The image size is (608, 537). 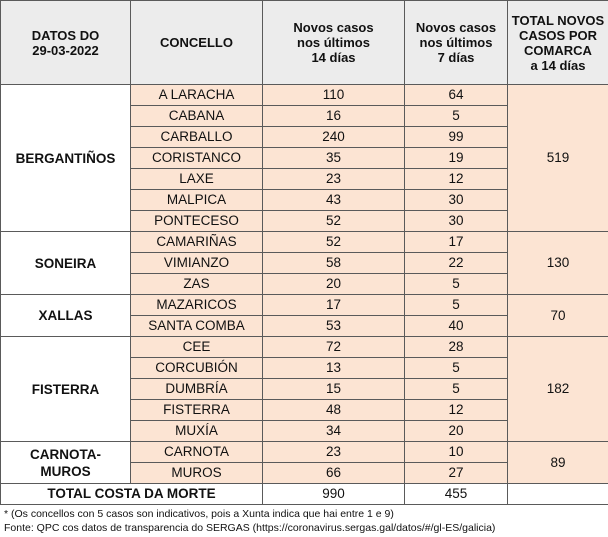 I want to click on column-header: Novos casos nos últimos 7 días, so click(x=456, y=42).